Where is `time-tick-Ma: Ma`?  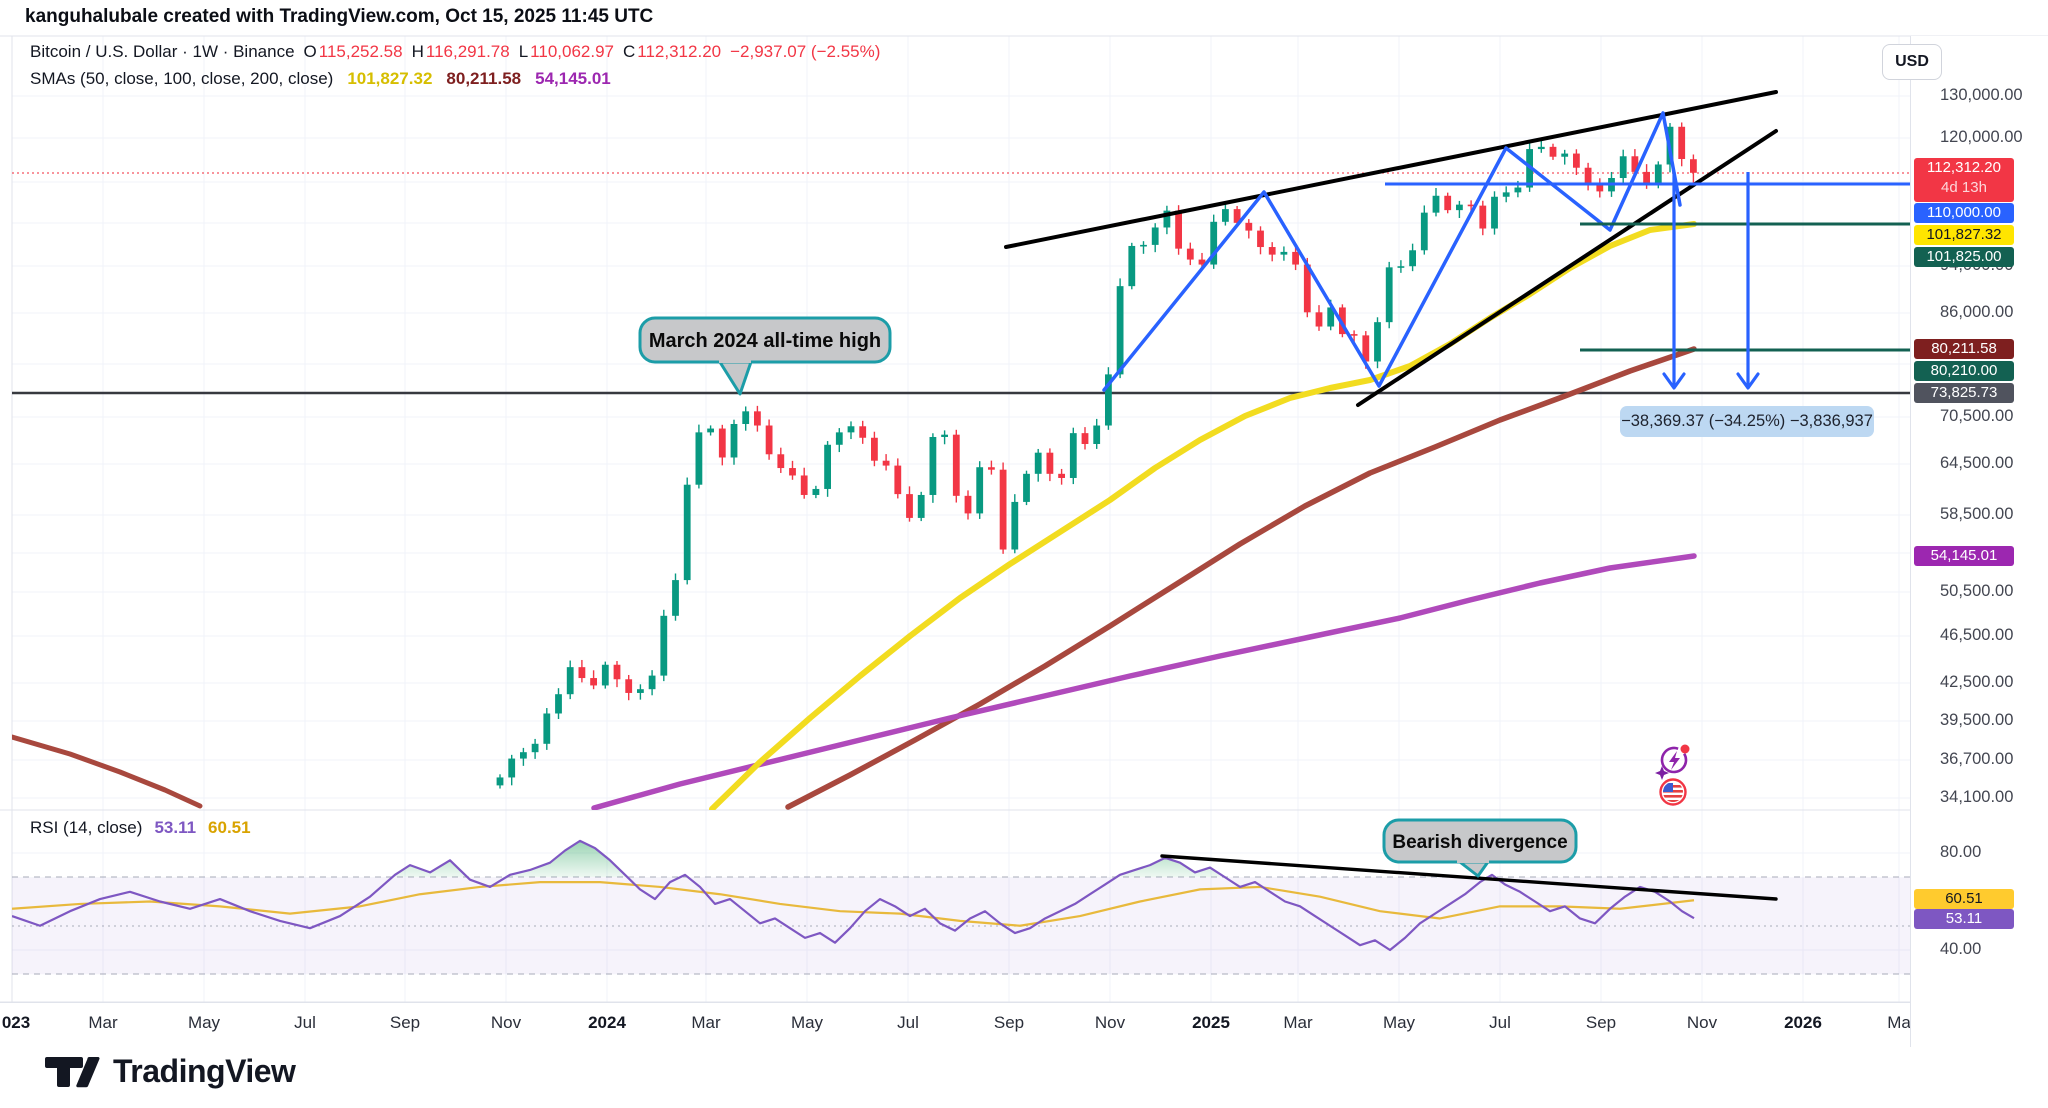
time-tick-Ma: Ma is located at coordinates (1898, 1022).